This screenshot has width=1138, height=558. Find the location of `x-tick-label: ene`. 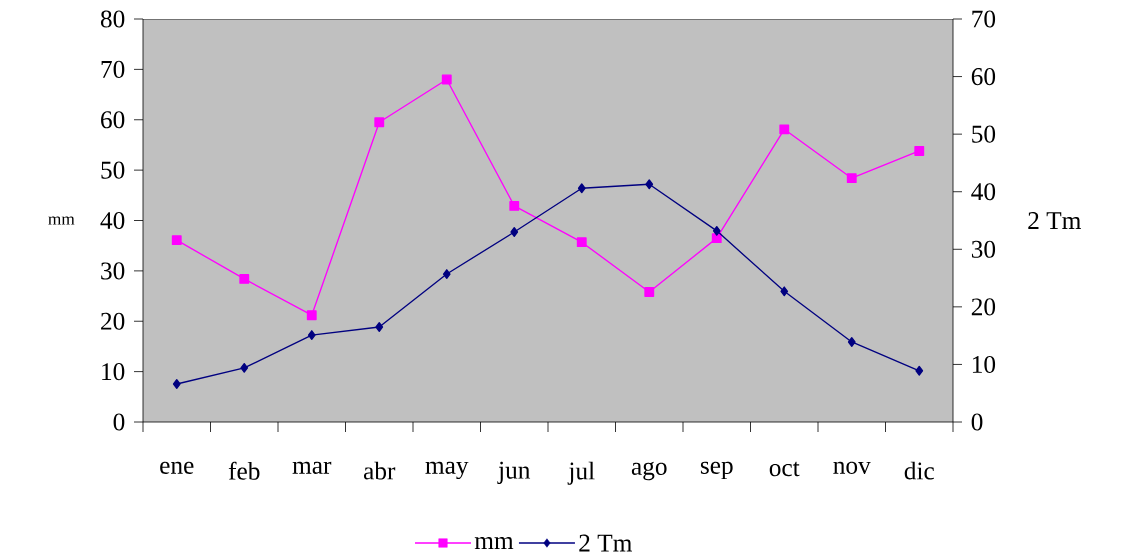

x-tick-label: ene is located at coordinates (177, 467).